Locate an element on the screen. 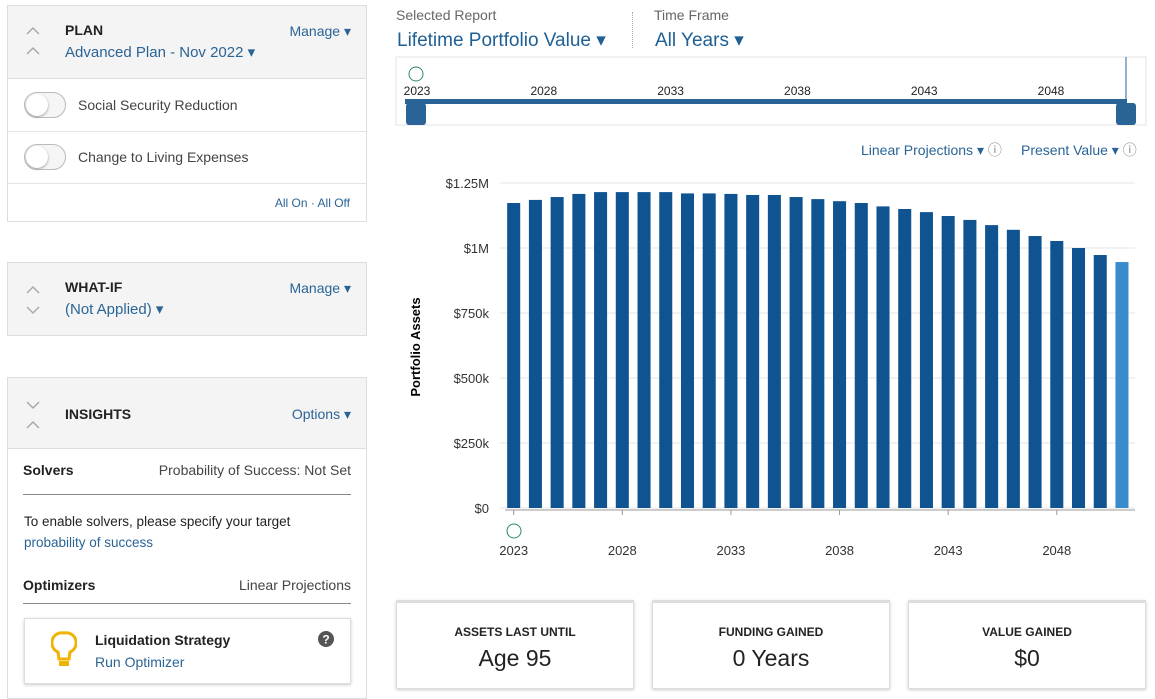 The width and height of the screenshot is (1155, 699). optimizer-link: Run Optimizer is located at coordinates (140, 662).